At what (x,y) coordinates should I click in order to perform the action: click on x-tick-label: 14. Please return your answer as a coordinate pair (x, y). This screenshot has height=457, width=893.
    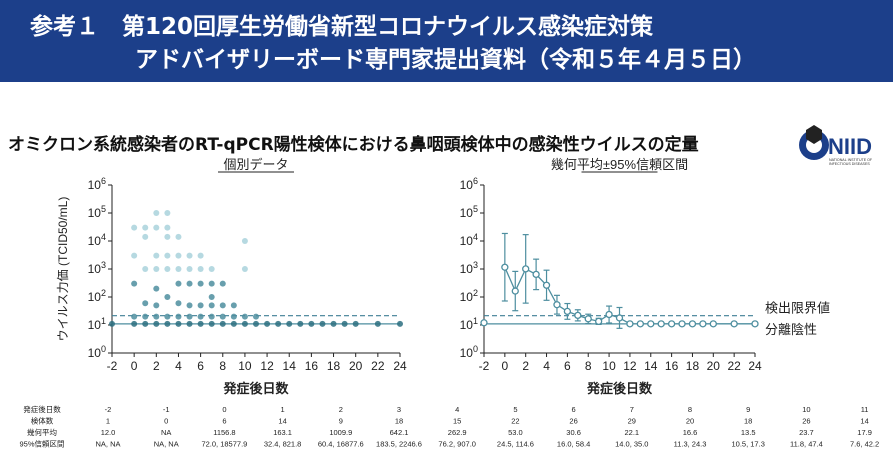
    Looking at the image, I should click on (651, 366).